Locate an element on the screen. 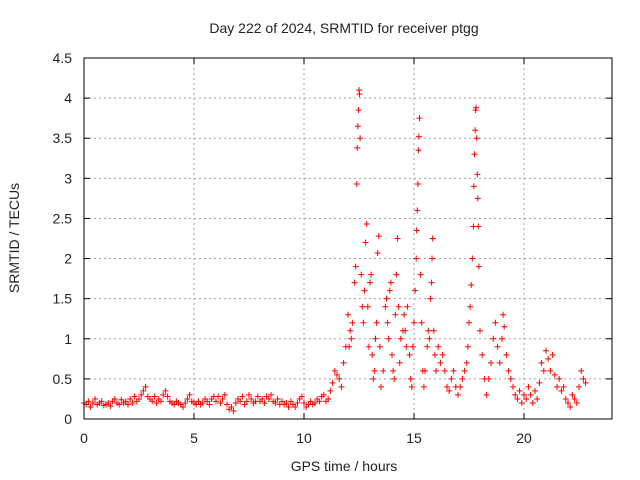  x-tick-label: 0 is located at coordinates (84, 438).